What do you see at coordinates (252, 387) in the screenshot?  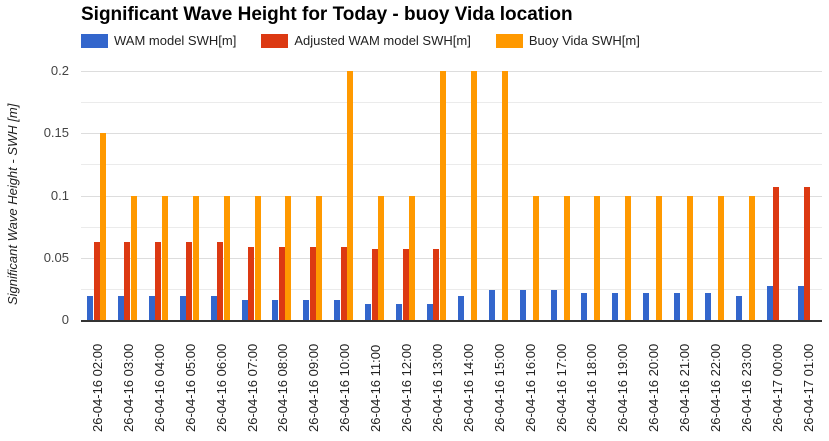 I see `x-tick-label: 26-04-16 07:00` at bounding box center [252, 387].